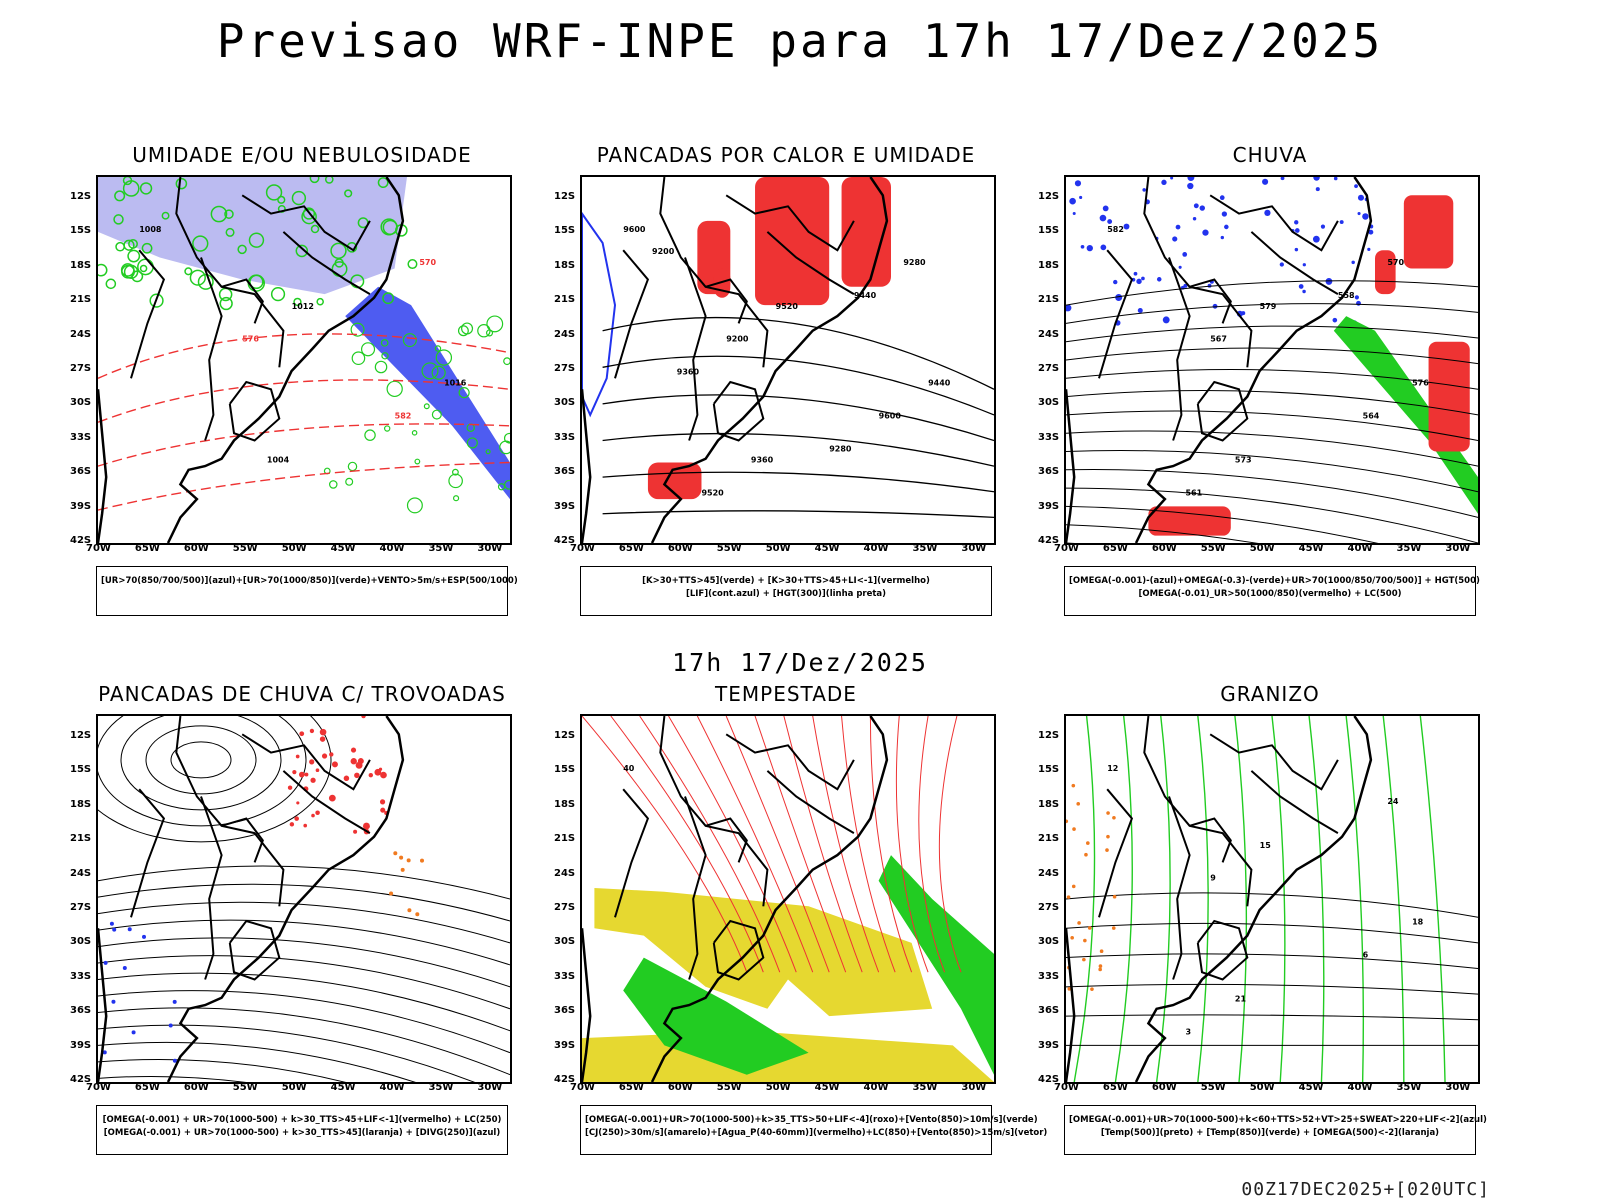 The image size is (1600, 1200). Describe the element at coordinates (1311, 1087) in the screenshot. I see `longitude-label: 45W` at that location.